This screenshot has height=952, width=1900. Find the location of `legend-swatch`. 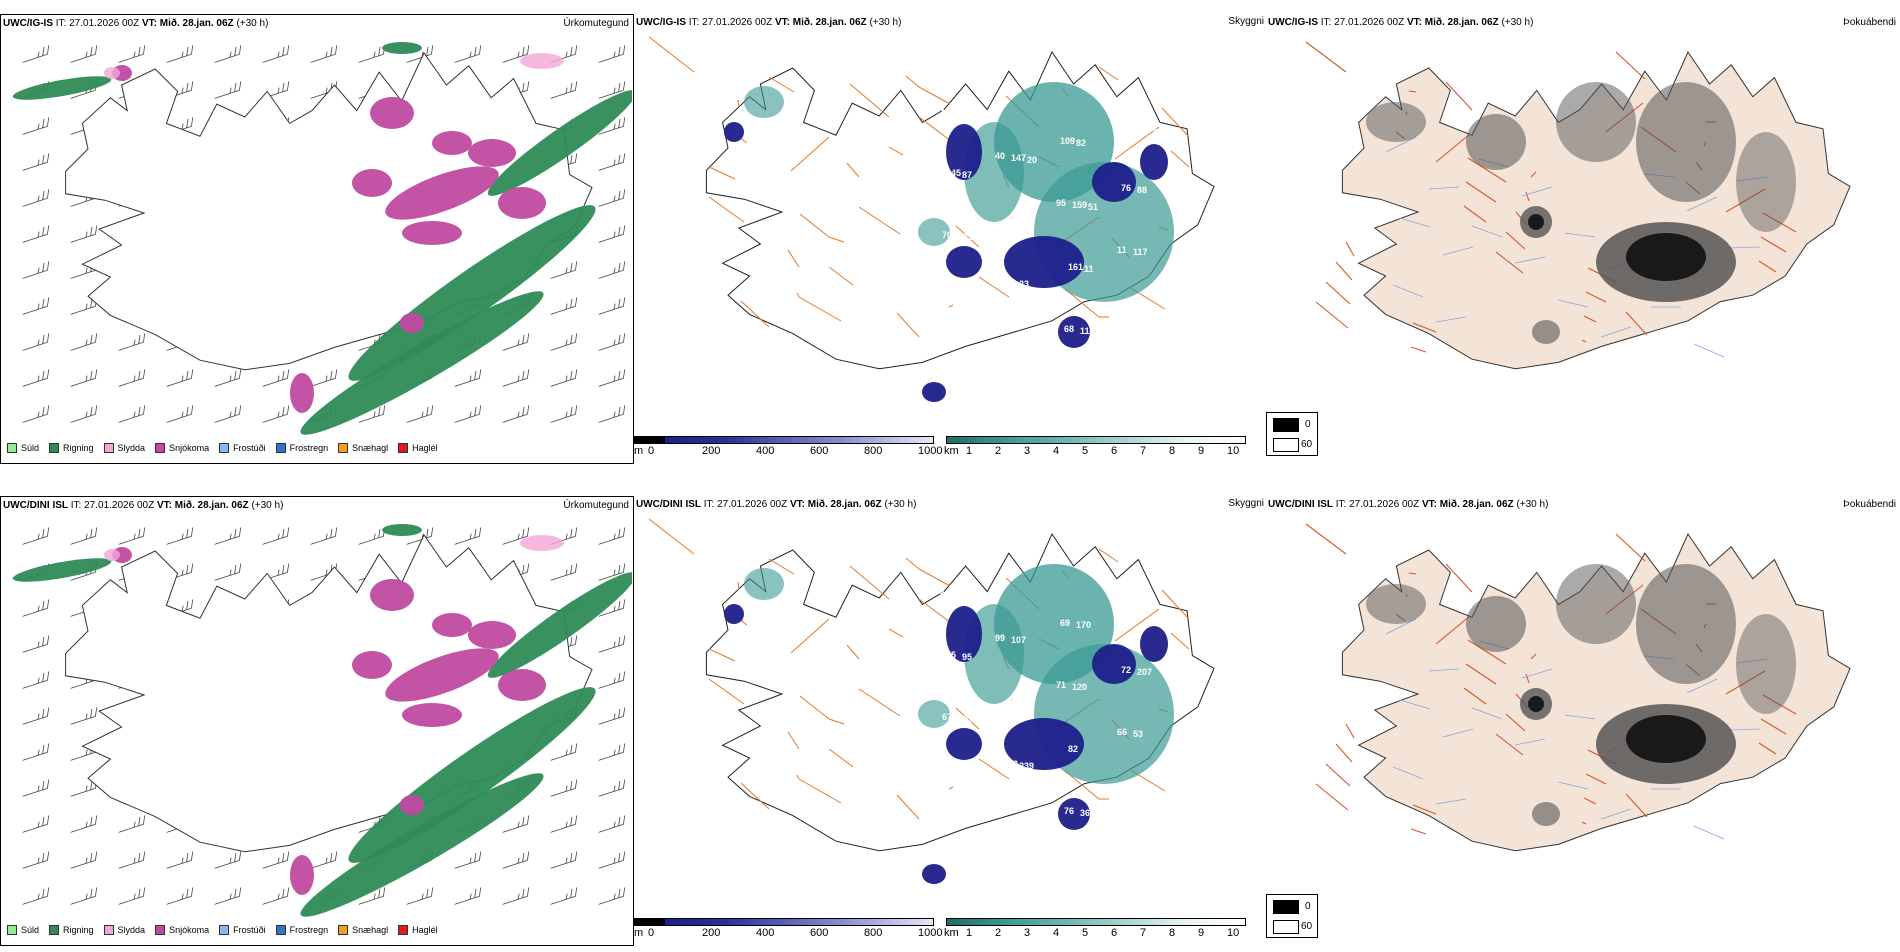

legend-swatch is located at coordinates (224, 448).